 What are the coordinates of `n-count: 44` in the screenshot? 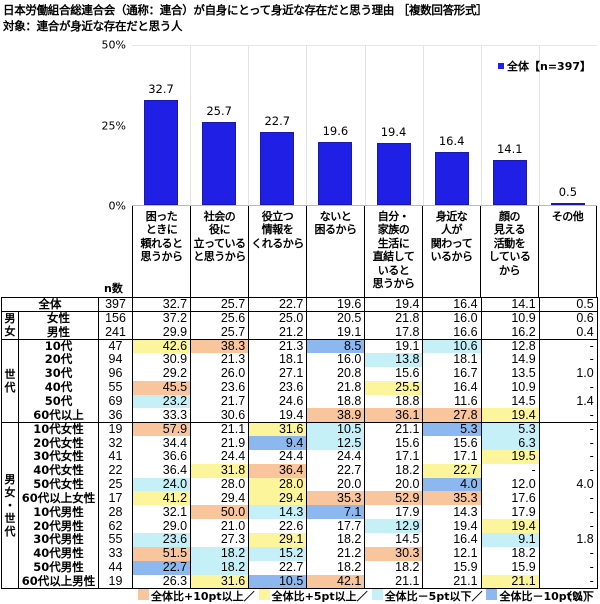 It's located at (115, 568).